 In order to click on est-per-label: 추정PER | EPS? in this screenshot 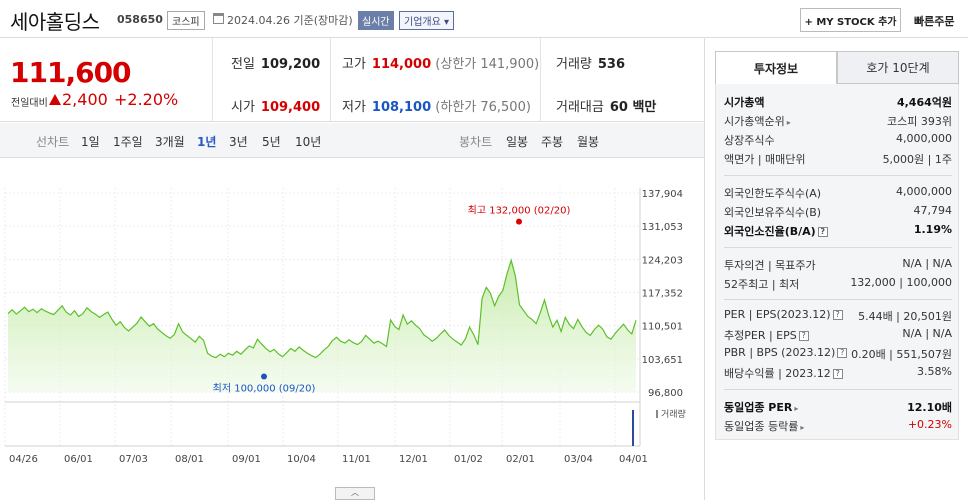, I will do `click(766, 335)`.